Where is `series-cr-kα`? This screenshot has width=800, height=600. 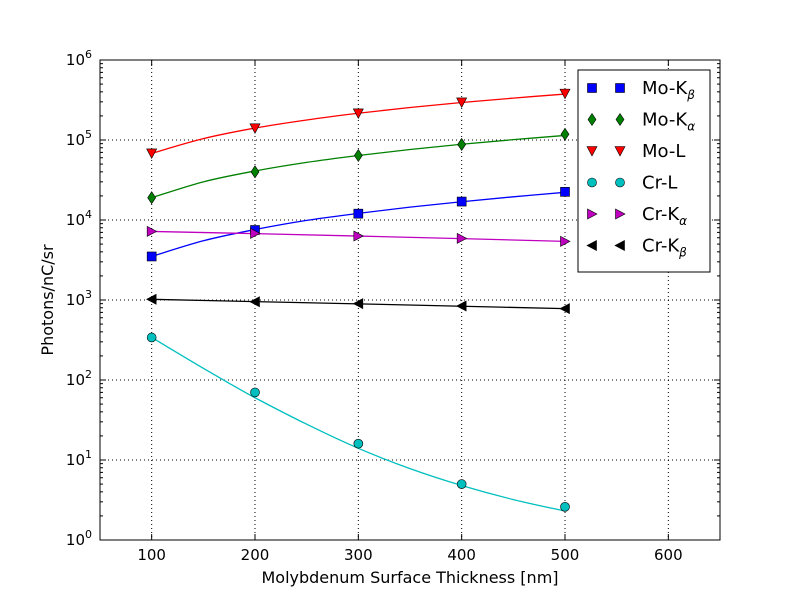 series-cr-kα is located at coordinates (358, 236).